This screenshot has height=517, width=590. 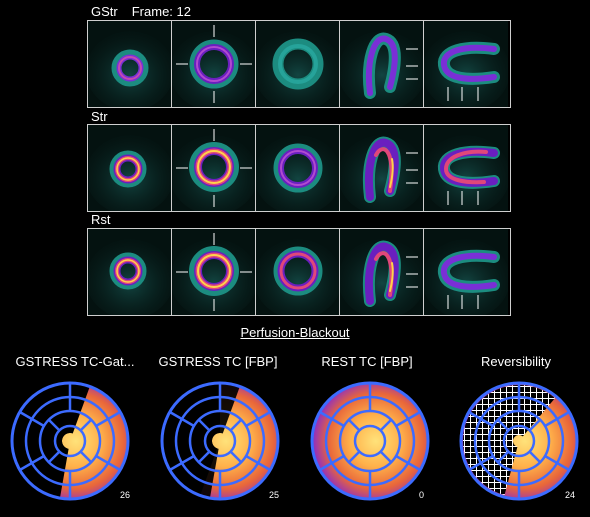 I want to click on row-label-gstr: GStr Frame: 12, so click(x=141, y=11).